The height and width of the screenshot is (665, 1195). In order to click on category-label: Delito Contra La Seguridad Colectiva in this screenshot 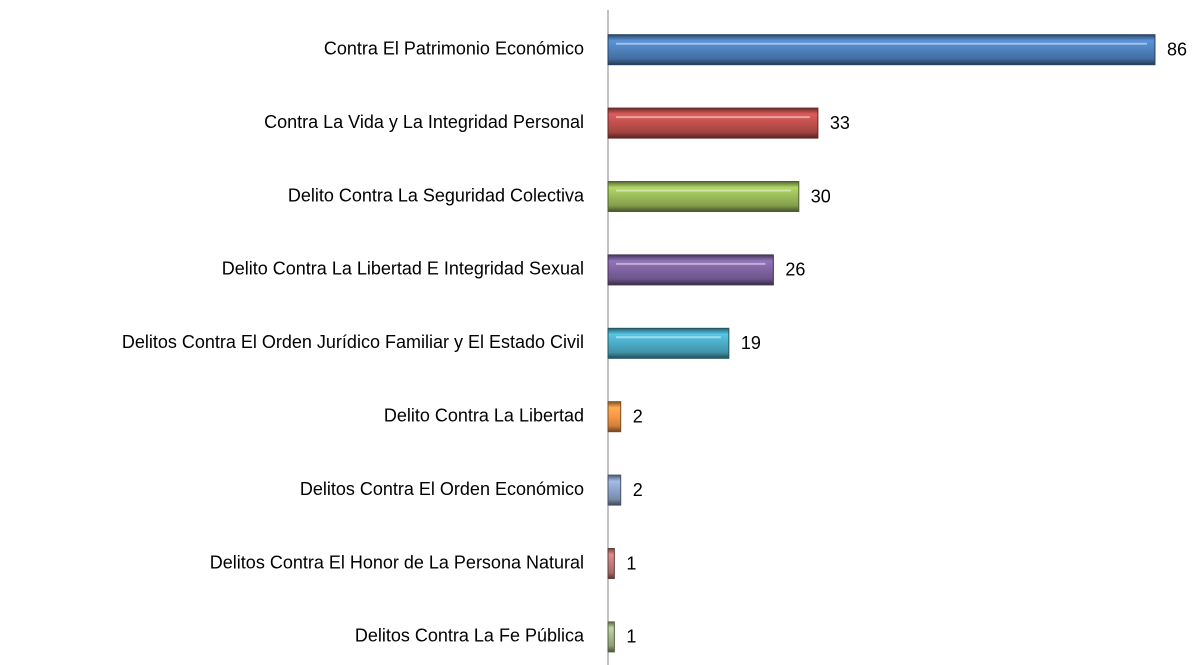, I will do `click(436, 195)`.